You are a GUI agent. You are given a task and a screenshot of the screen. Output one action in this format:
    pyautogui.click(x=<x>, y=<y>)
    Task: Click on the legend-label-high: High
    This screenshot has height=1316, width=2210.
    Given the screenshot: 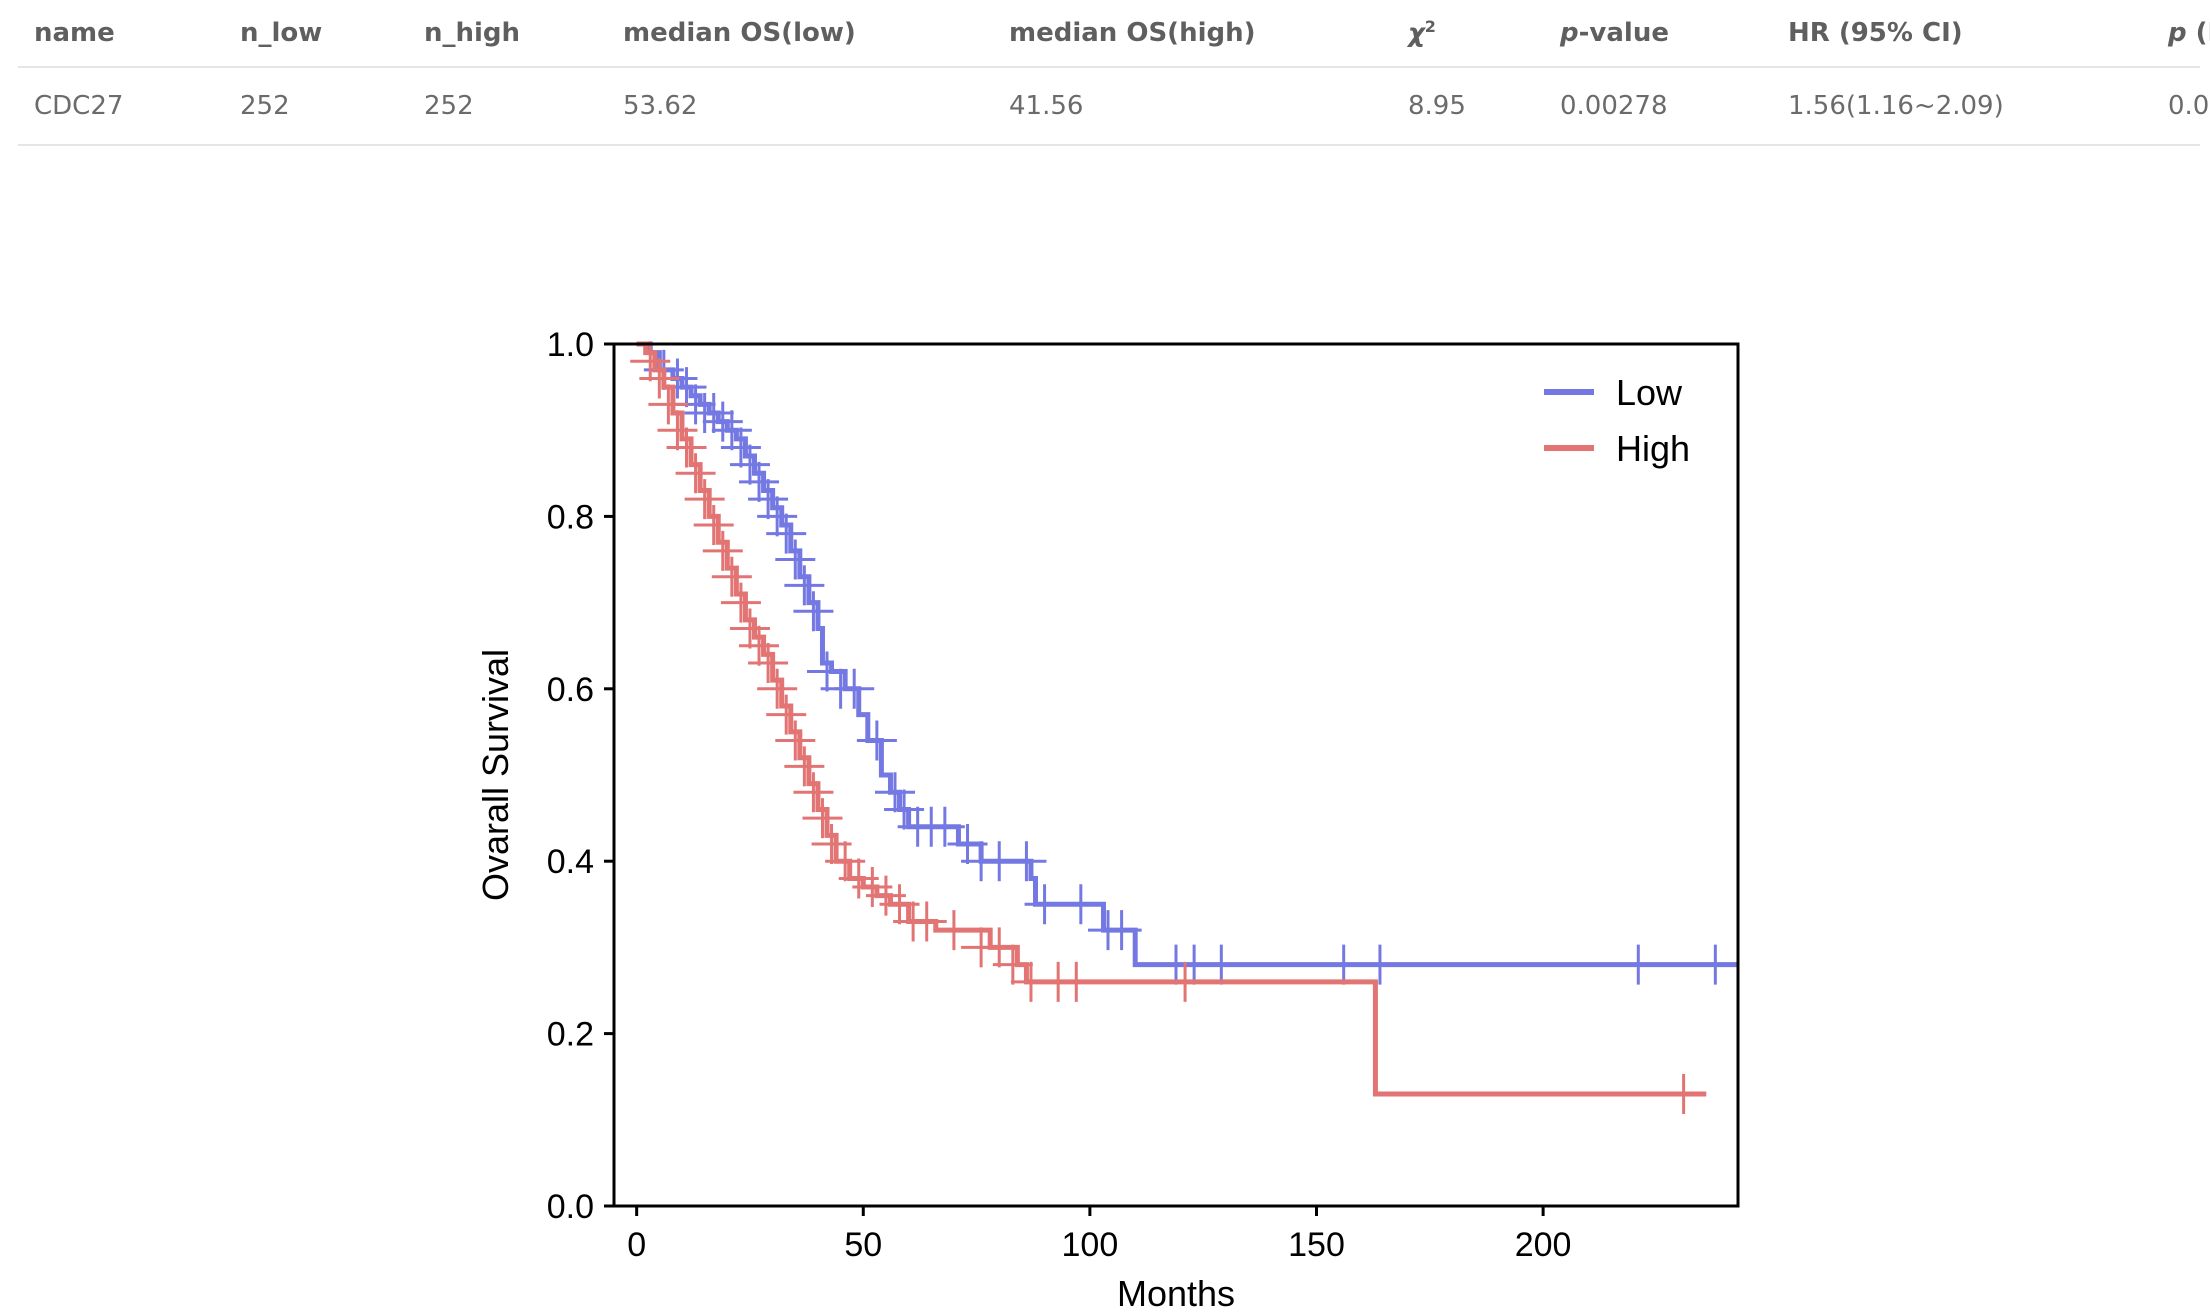 What is the action you would take?
    pyautogui.click(x=1653, y=448)
    